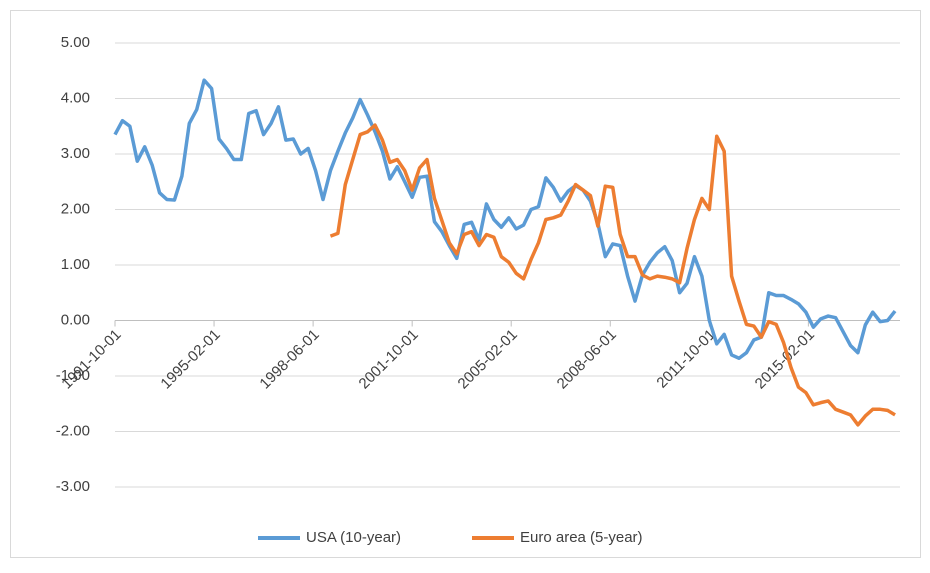 The height and width of the screenshot is (573, 930). What do you see at coordinates (75, 153) in the screenshot?
I see `y-tick-label: 3.00` at bounding box center [75, 153].